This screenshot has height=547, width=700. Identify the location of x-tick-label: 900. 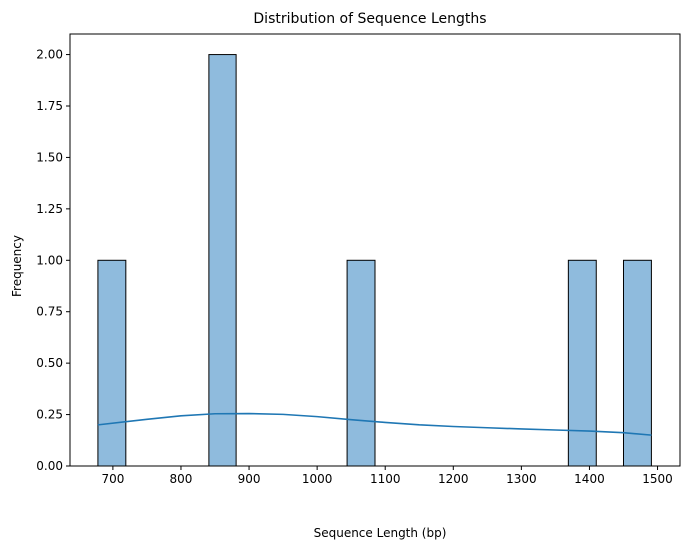
(249, 479).